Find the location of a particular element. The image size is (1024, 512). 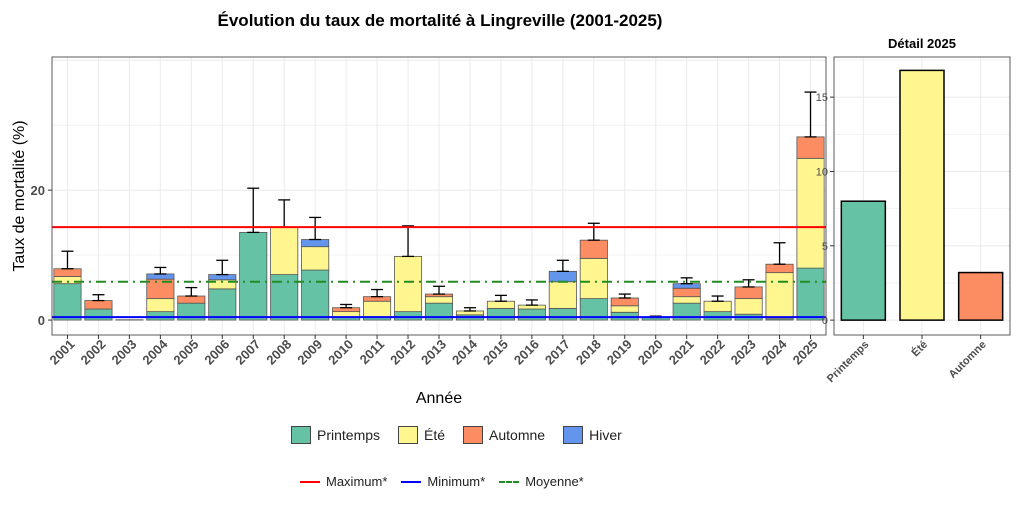

x-tick-label: 2023 is located at coordinates (743, 352).